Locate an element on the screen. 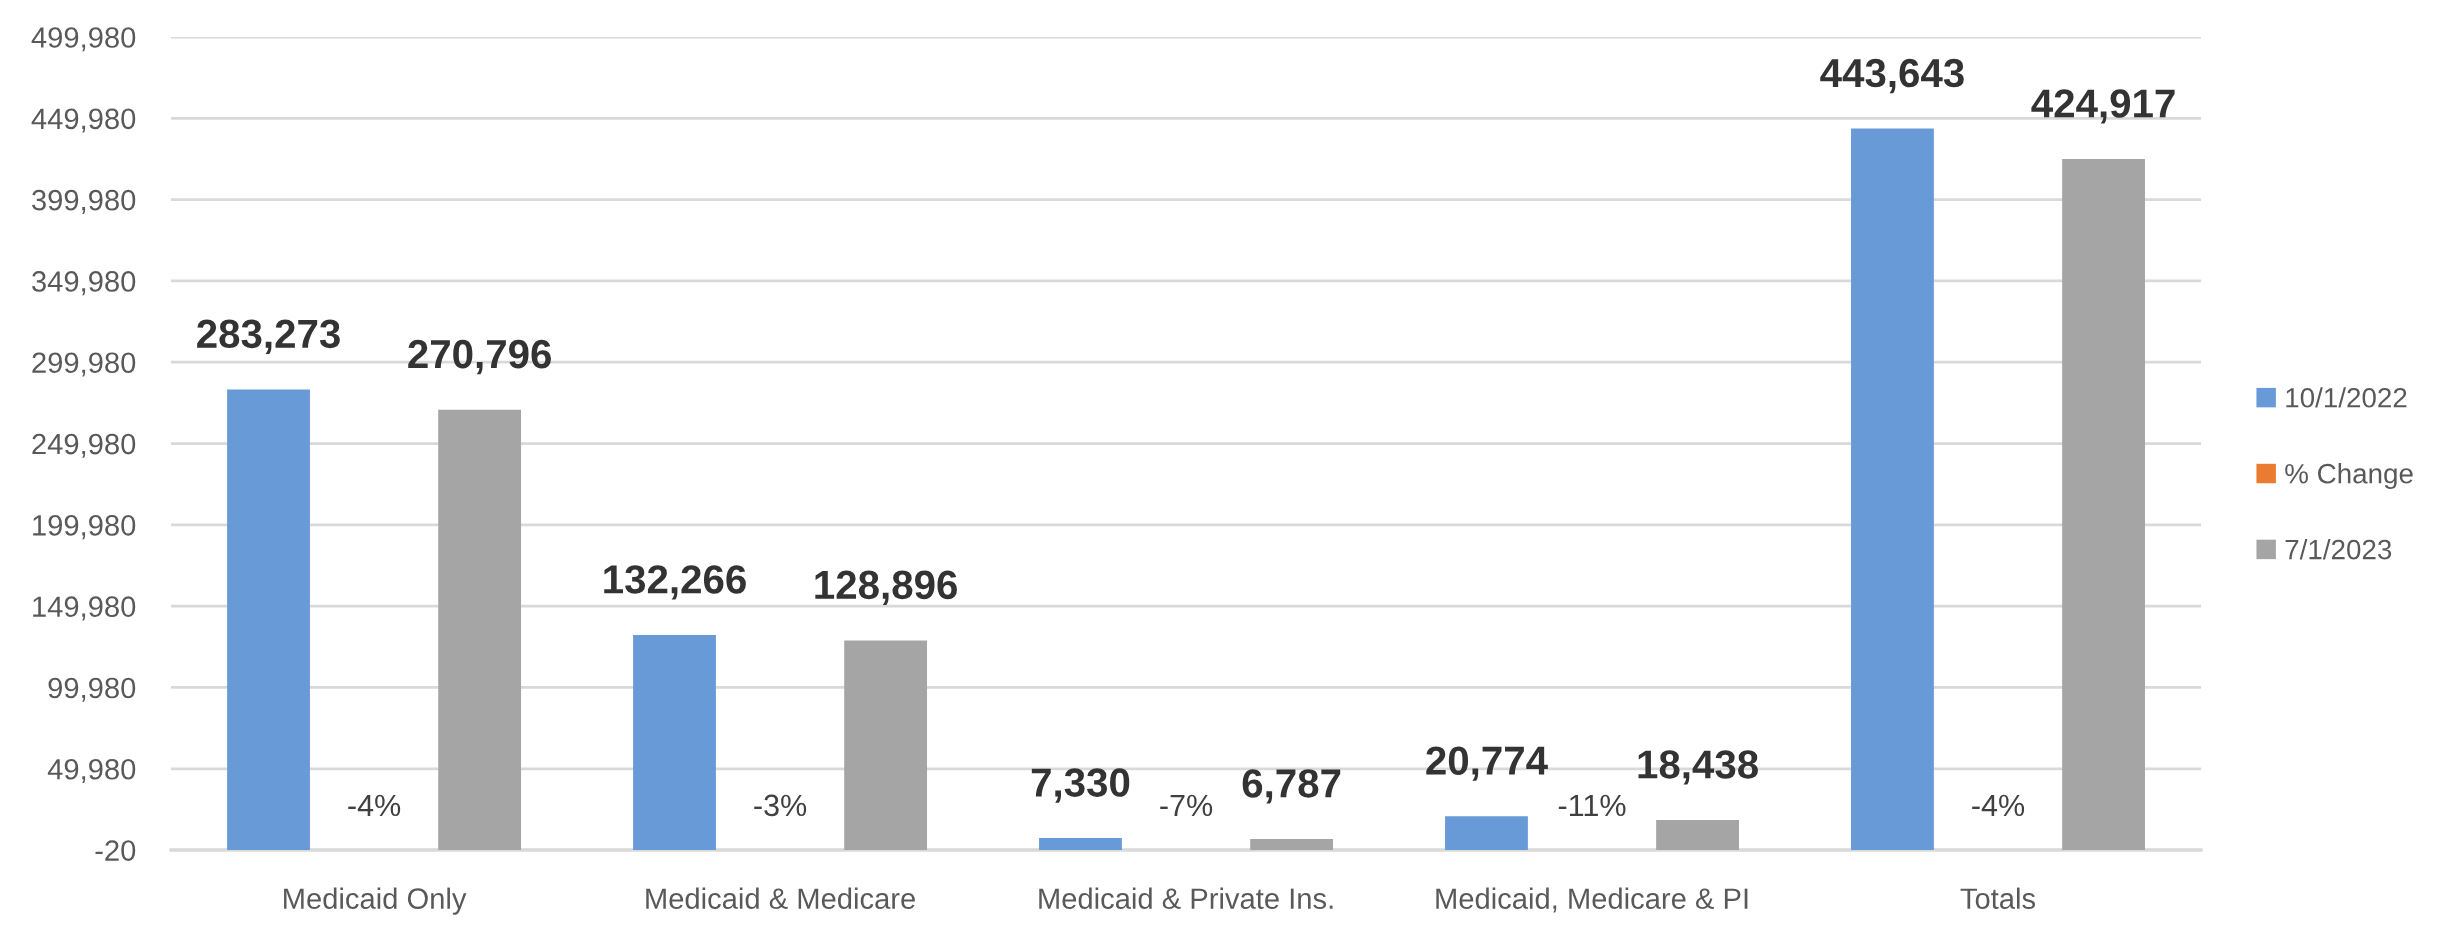 This screenshot has height=925, width=2451. x-tick-label: Medicaid & Medicare is located at coordinates (780, 898).